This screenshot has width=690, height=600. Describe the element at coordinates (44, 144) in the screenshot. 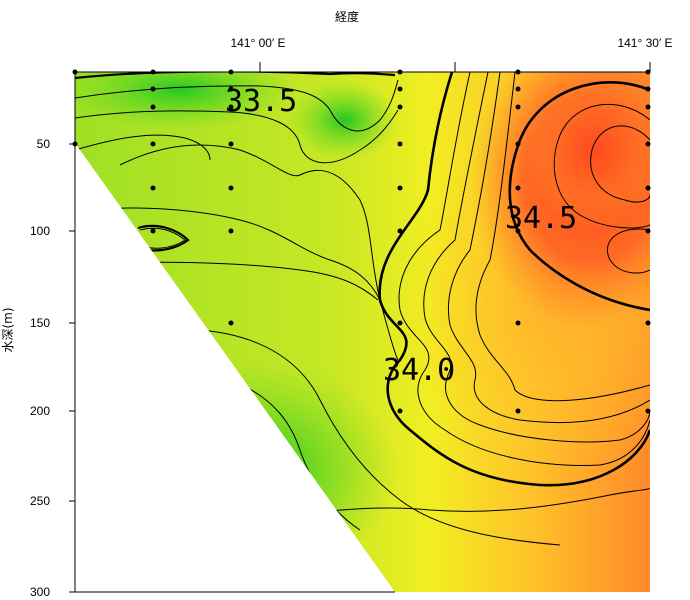

I see `y-tick-label: 50` at that location.